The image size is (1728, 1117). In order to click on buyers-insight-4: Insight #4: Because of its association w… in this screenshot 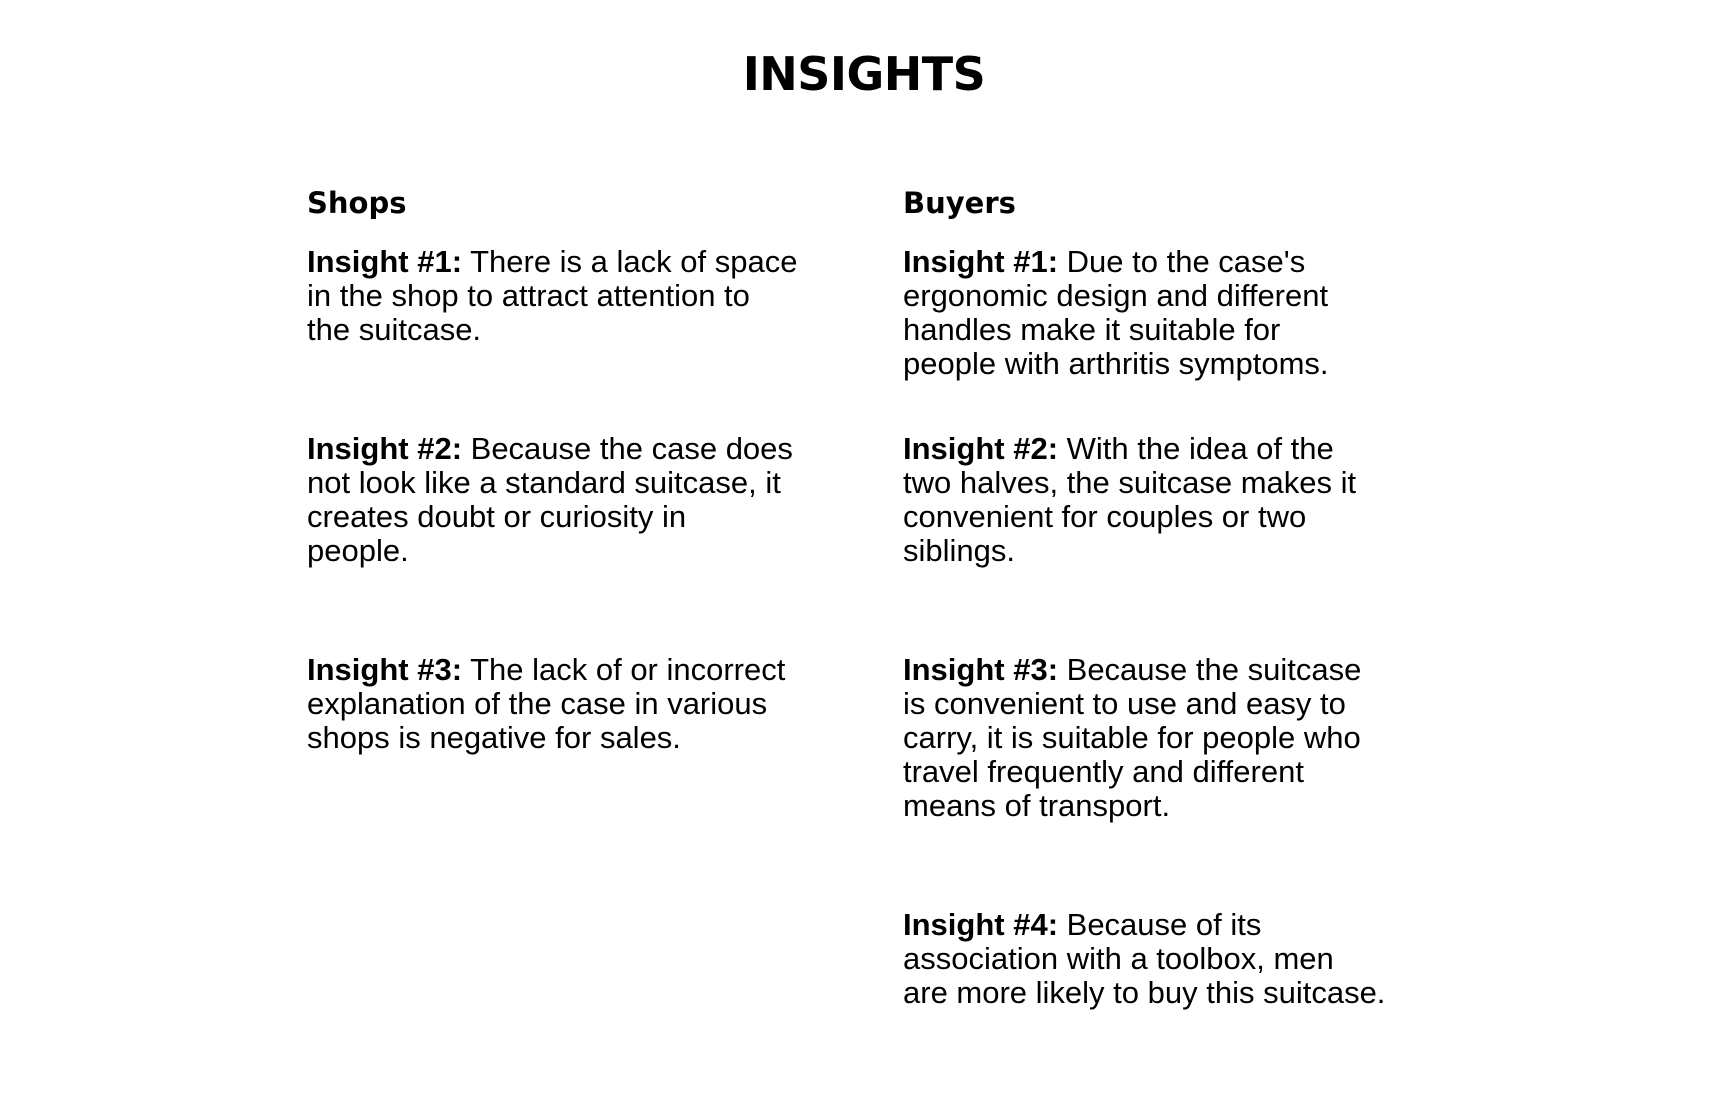, I will do `click(1173, 959)`.